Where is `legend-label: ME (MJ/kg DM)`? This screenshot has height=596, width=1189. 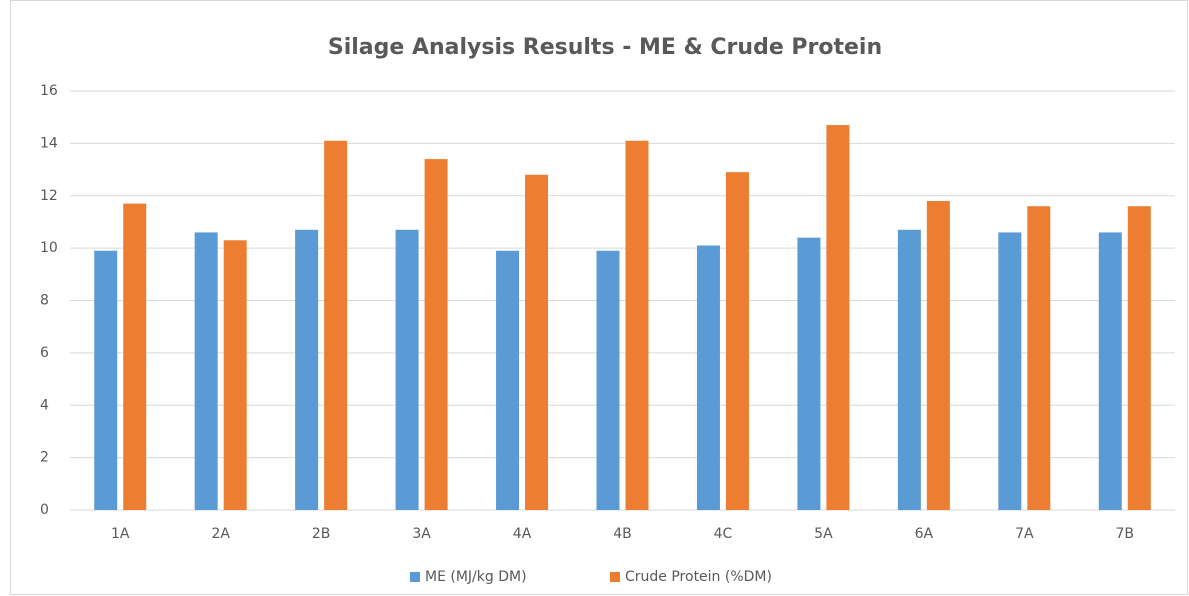
legend-label: ME (MJ/kg DM) is located at coordinates (476, 577).